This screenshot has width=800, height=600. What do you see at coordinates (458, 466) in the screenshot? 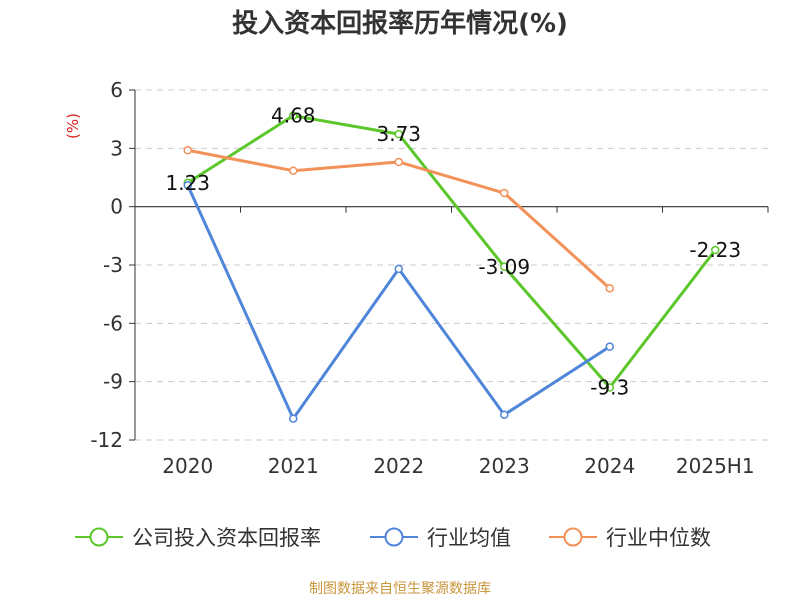
I see `x-tick-labels: 2020 2021 2022 2023 2024 2025H1` at bounding box center [458, 466].